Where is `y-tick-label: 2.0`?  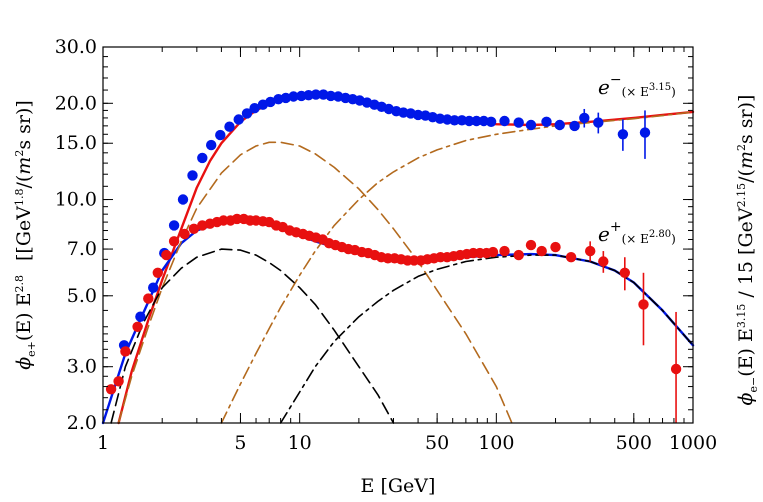 y-tick-label: 2.0 is located at coordinates (82, 423).